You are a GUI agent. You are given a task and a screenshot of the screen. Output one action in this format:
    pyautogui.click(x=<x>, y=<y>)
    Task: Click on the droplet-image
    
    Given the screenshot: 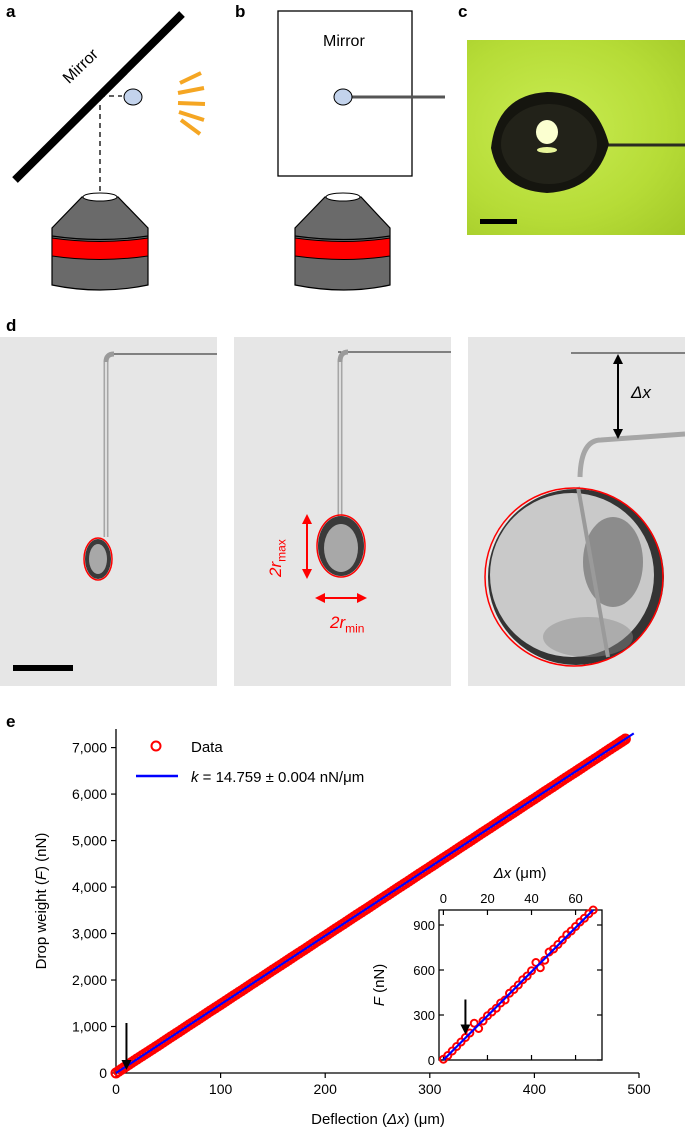 What is the action you would take?
    pyautogui.click(x=588, y=142)
    